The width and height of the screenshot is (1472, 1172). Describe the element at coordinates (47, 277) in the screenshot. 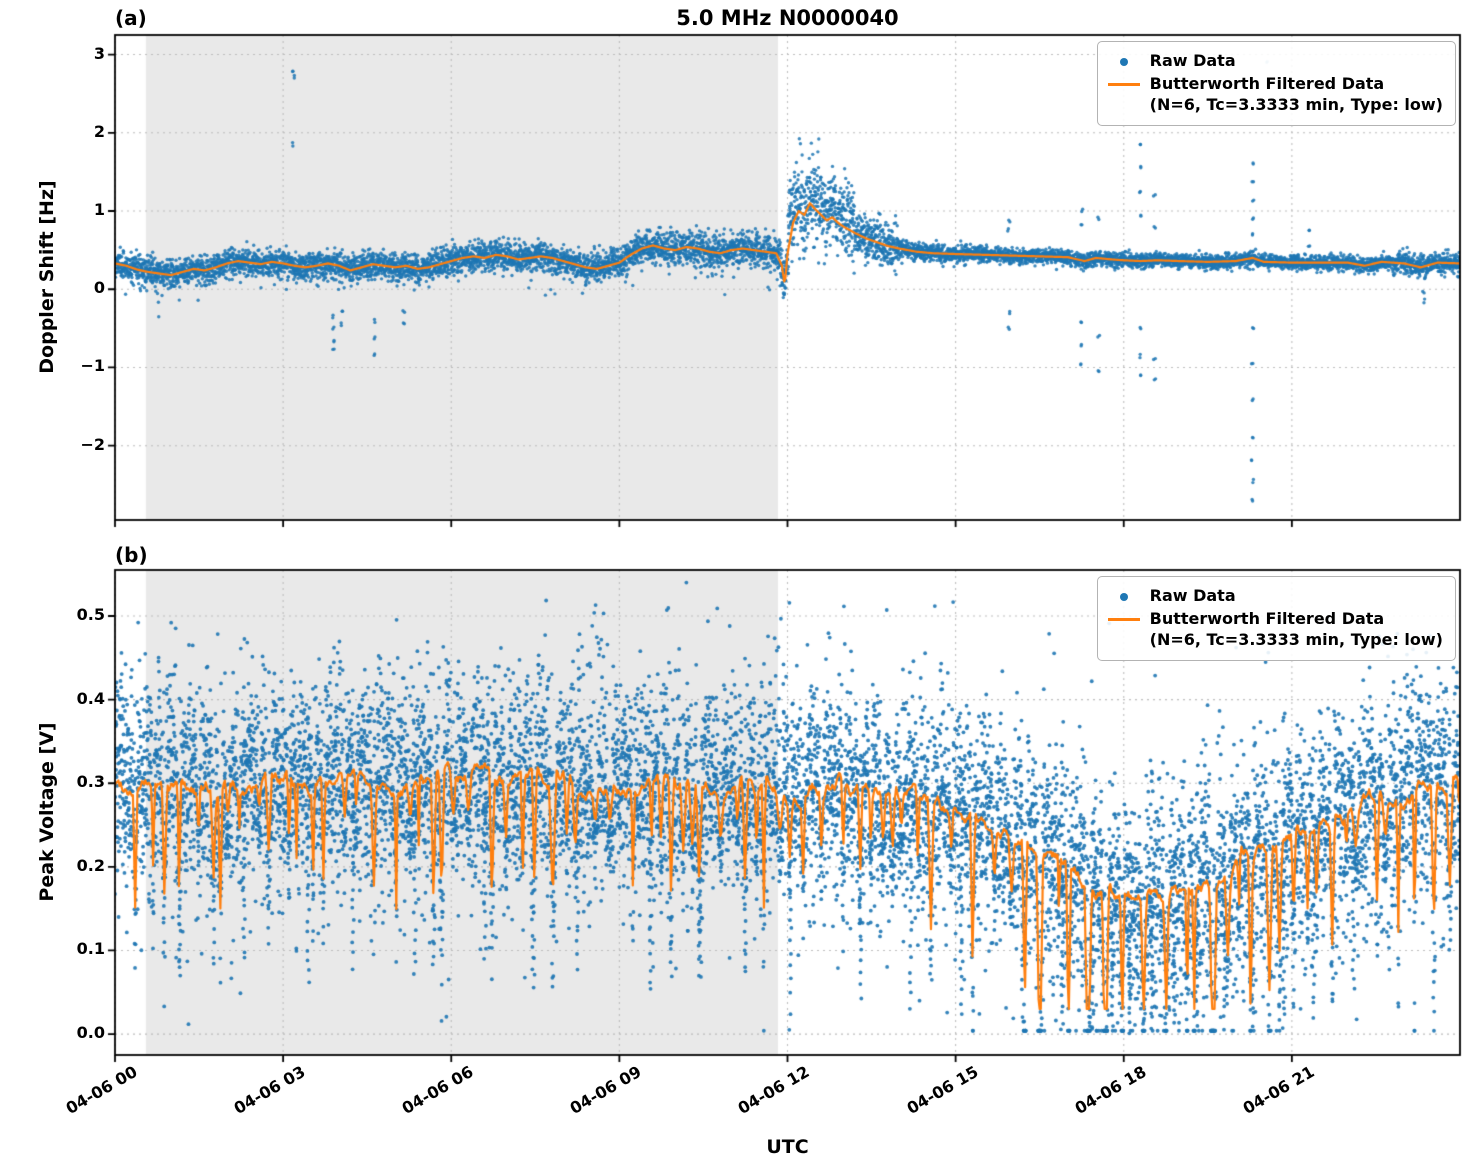

I see `panel-a-y-axis-label: Doppler Shift [Hz]` at that location.